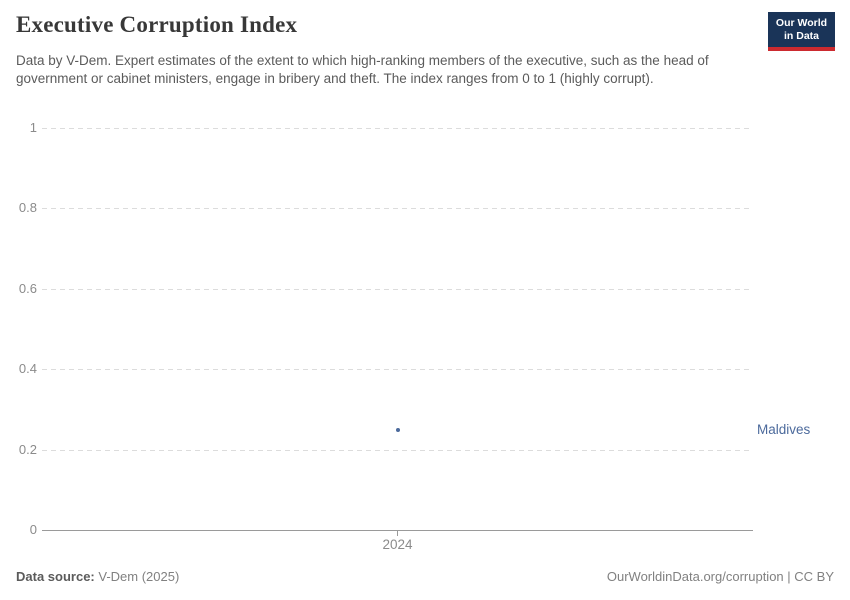  Describe the element at coordinates (27, 288) in the screenshot. I see `y-axis-tick-label: 0.6` at that location.